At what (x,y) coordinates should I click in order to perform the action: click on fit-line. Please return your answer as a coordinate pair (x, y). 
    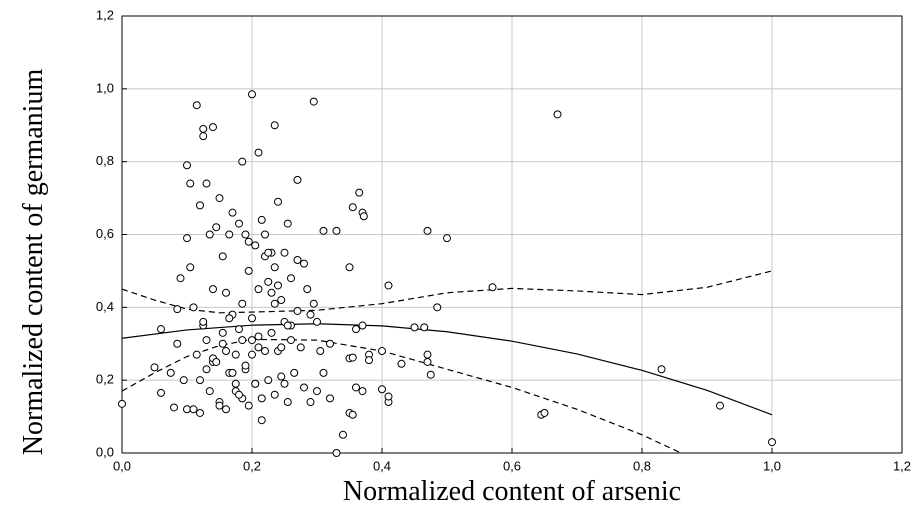
    Looking at the image, I should click on (447, 369).